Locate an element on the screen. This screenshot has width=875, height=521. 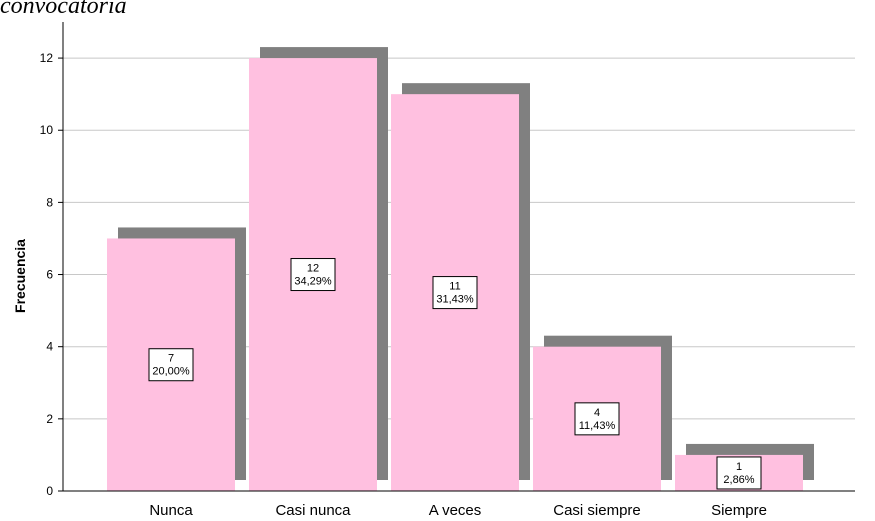
y-tick-label: 6 is located at coordinates (49, 275).